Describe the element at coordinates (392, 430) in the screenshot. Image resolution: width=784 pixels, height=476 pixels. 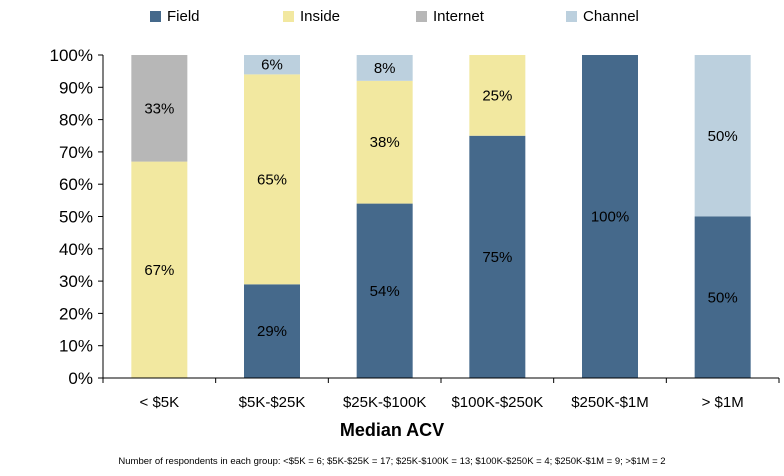
I see `x-axis-title: Median ACV` at that location.